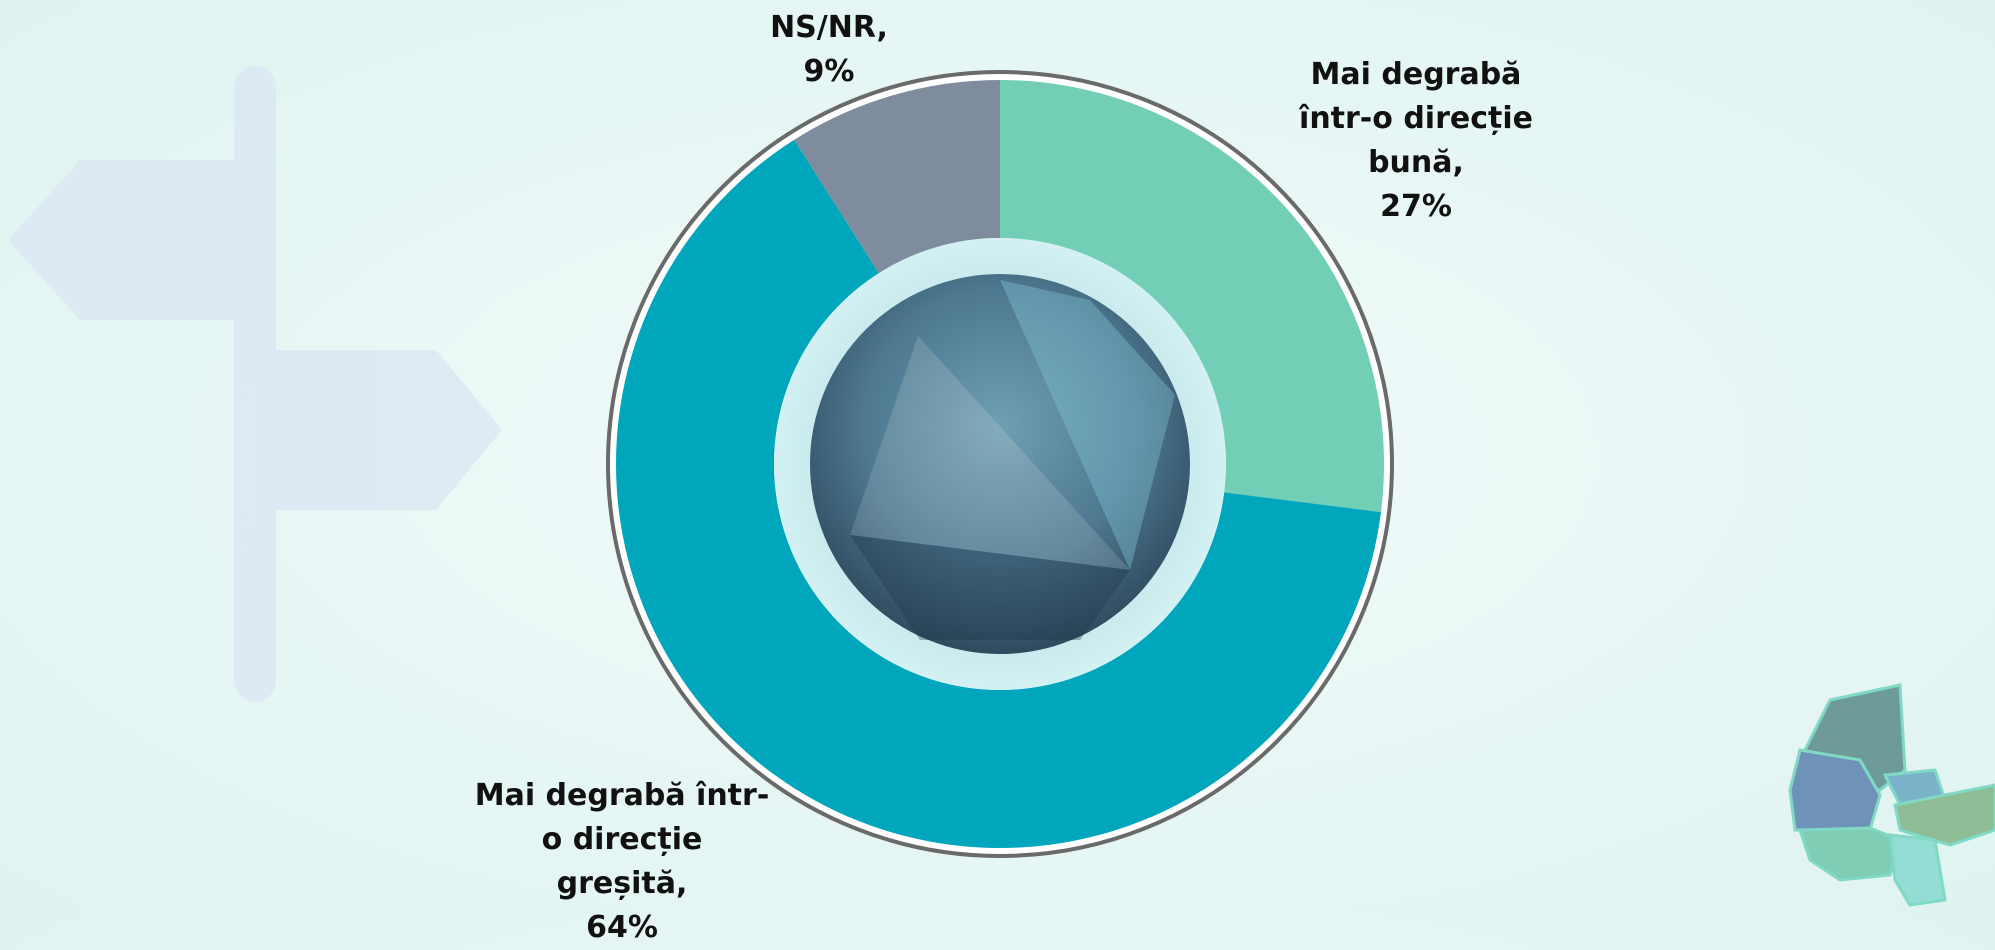 This screenshot has height=950, width=1995. What do you see at coordinates (829, 71) in the screenshot?
I see `value-label: 9%` at bounding box center [829, 71].